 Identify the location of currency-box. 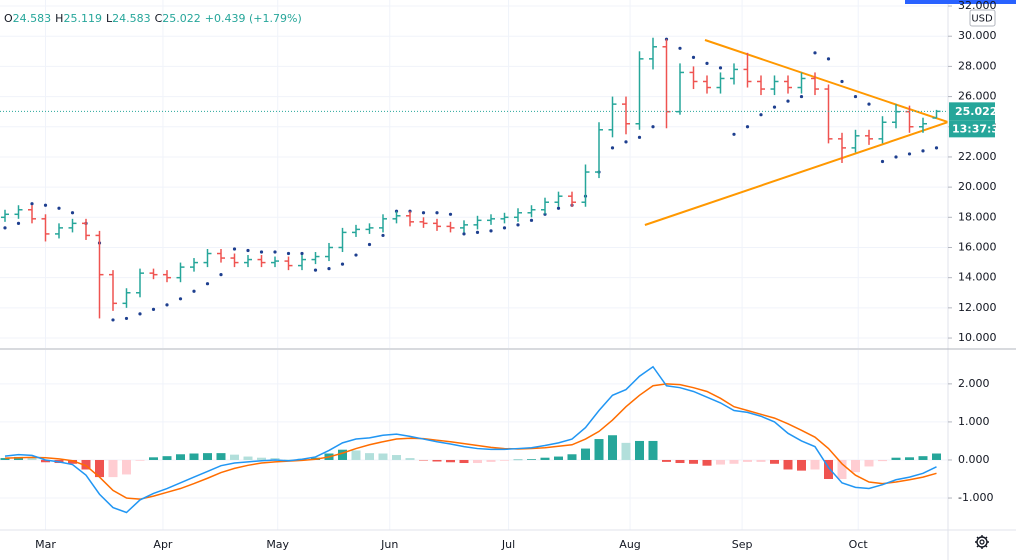
(982, 18).